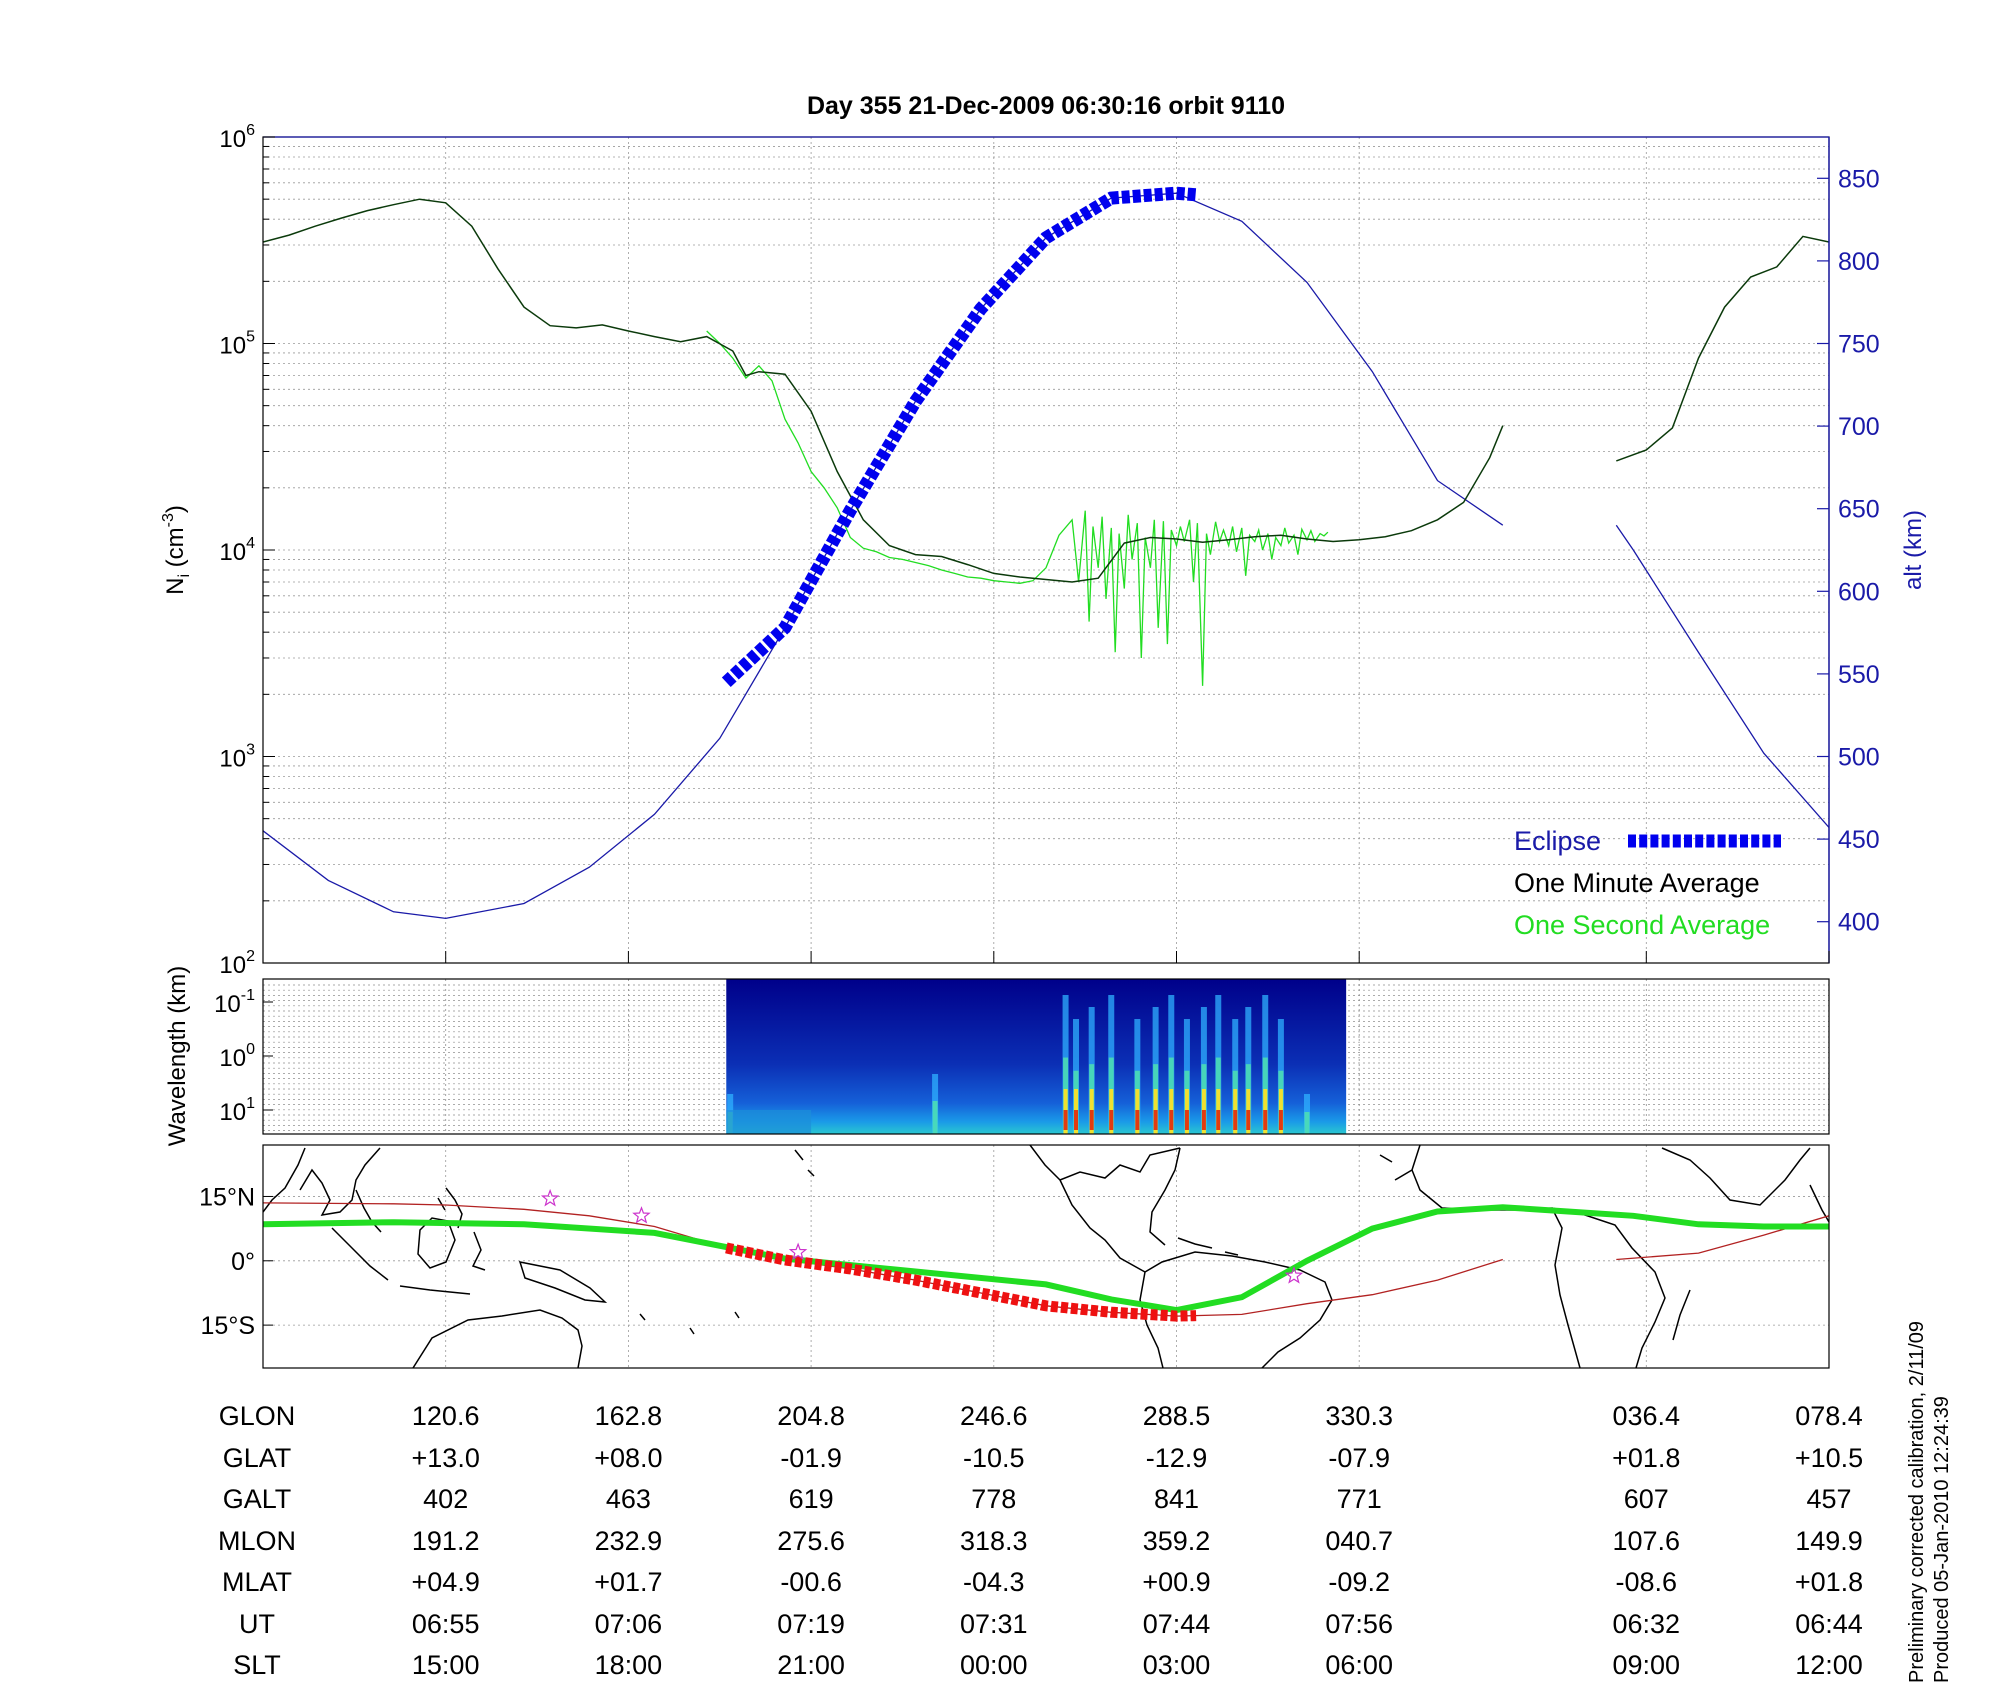  What do you see at coordinates (994, 1540) in the screenshot?
I see `table-cell: 318.3` at bounding box center [994, 1540].